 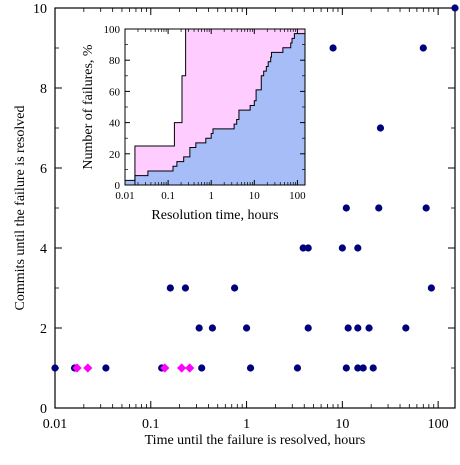 I want to click on main-y-tick-label: 6, so click(x=43, y=169).